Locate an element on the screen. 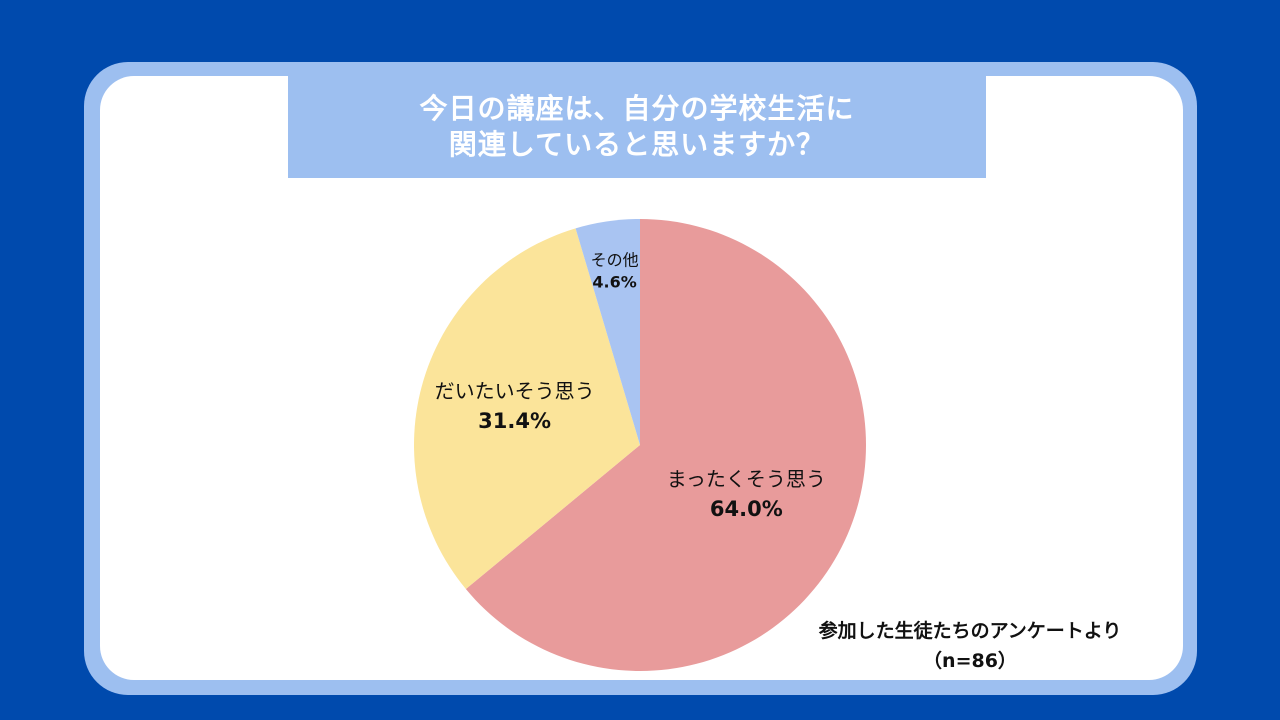 The image size is (1280, 720). slice-label-1: まったくそう思う is located at coordinates (746, 479).